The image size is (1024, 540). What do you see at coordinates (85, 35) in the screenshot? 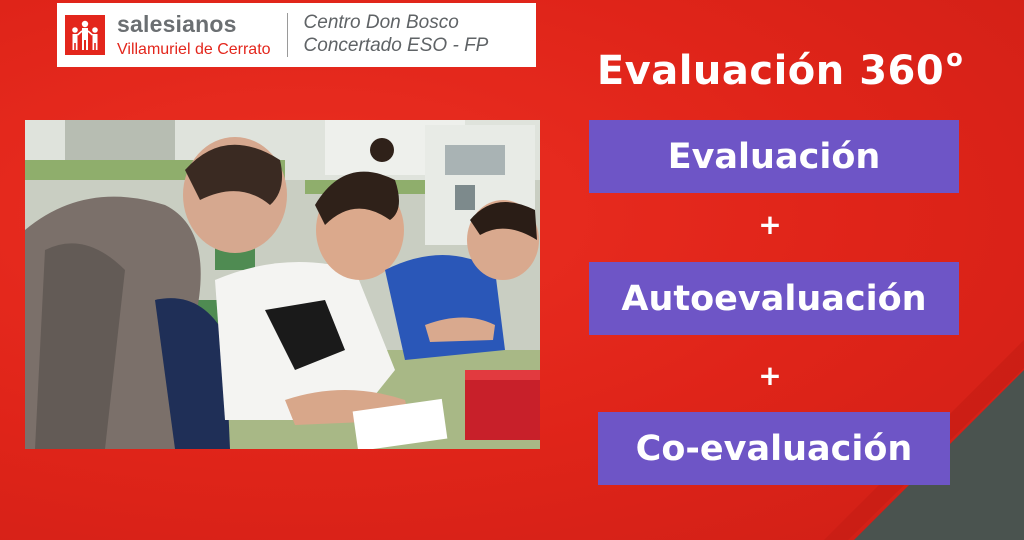
I see `salesianos-figures-icon` at bounding box center [85, 35].